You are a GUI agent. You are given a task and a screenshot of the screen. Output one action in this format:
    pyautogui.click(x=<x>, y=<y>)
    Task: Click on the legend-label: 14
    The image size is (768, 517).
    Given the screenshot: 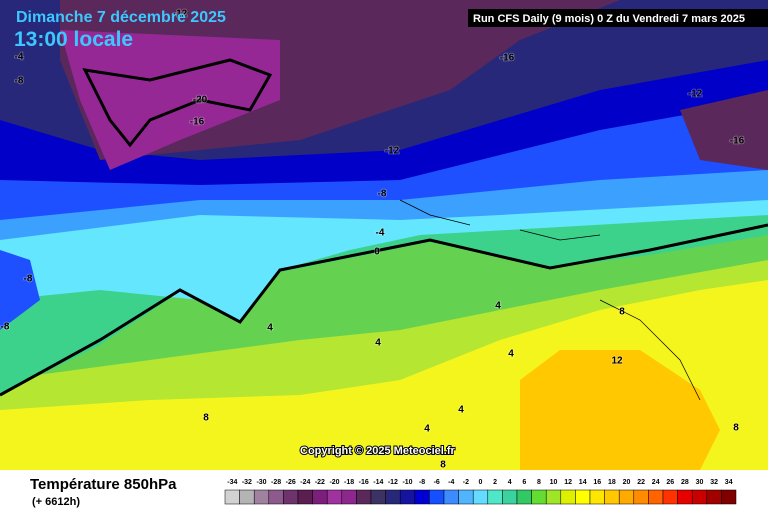 What is the action you would take?
    pyautogui.click(x=583, y=482)
    